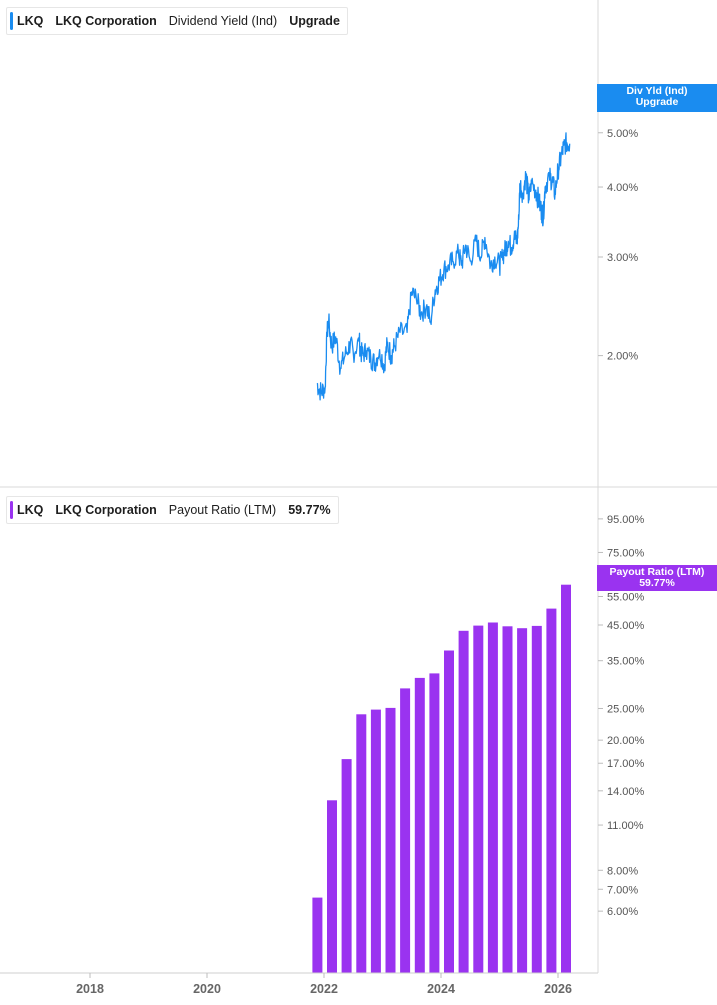 This screenshot has width=717, height=1005. What do you see at coordinates (622, 912) in the screenshot?
I see `y-tick-label: 6.00%` at bounding box center [622, 912].